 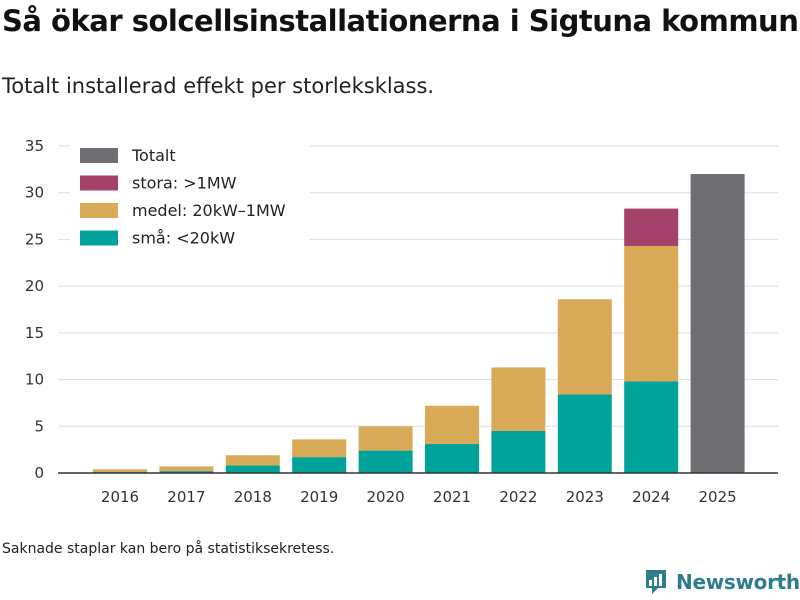 What do you see at coordinates (717, 323) in the screenshot?
I see `bar-2025-totalt` at bounding box center [717, 323].